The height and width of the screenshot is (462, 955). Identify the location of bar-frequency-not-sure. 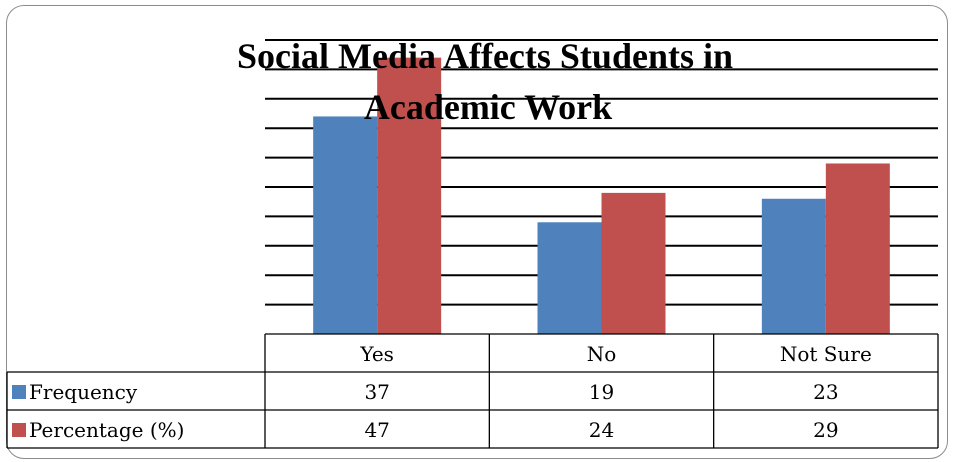
(793, 266).